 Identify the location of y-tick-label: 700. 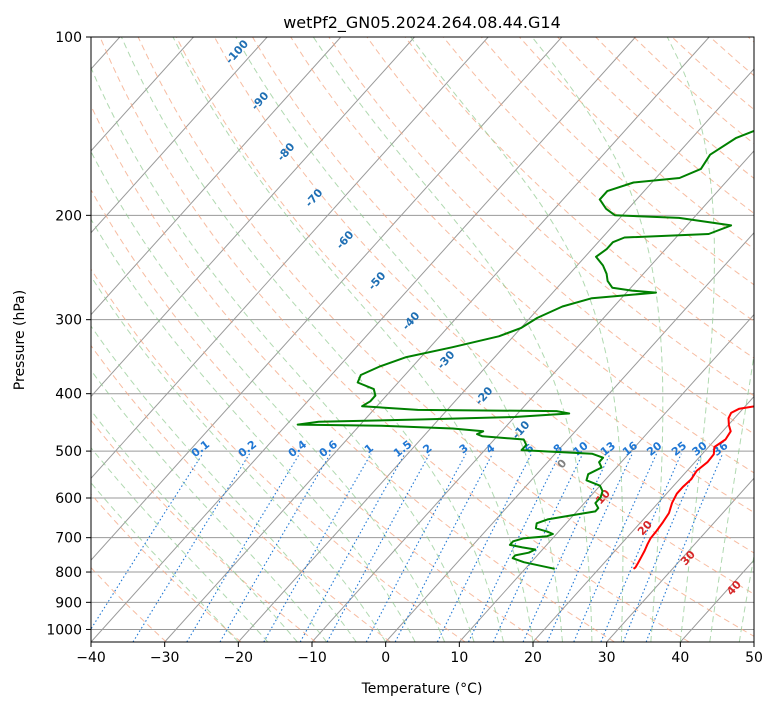
(68, 539).